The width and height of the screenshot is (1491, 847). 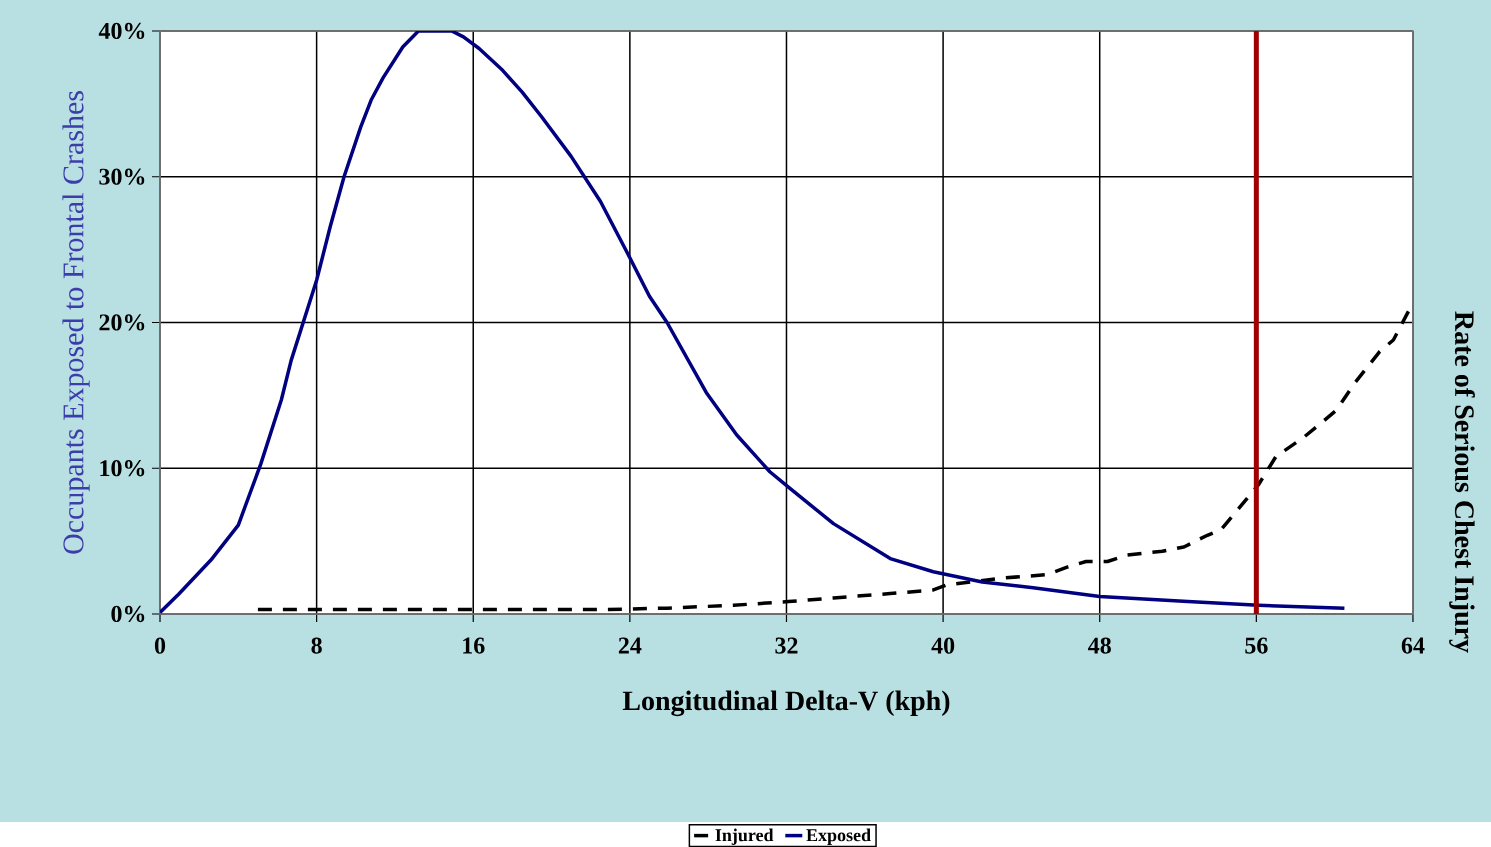 I want to click on x-tick-label: 16, so click(x=474, y=645).